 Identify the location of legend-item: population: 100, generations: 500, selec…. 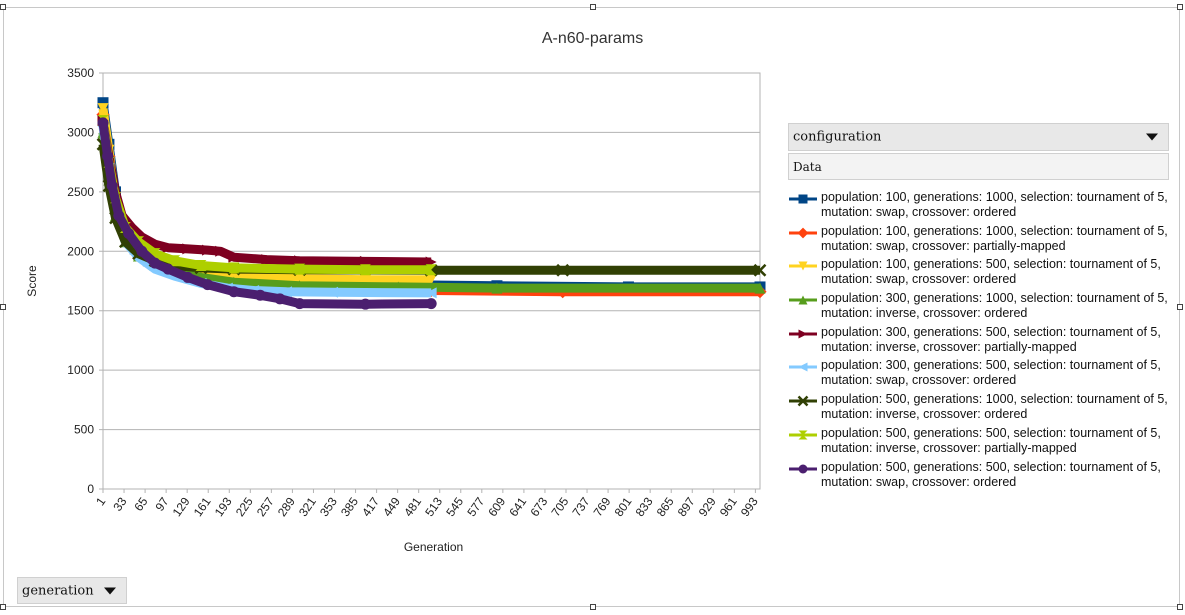
(983, 274).